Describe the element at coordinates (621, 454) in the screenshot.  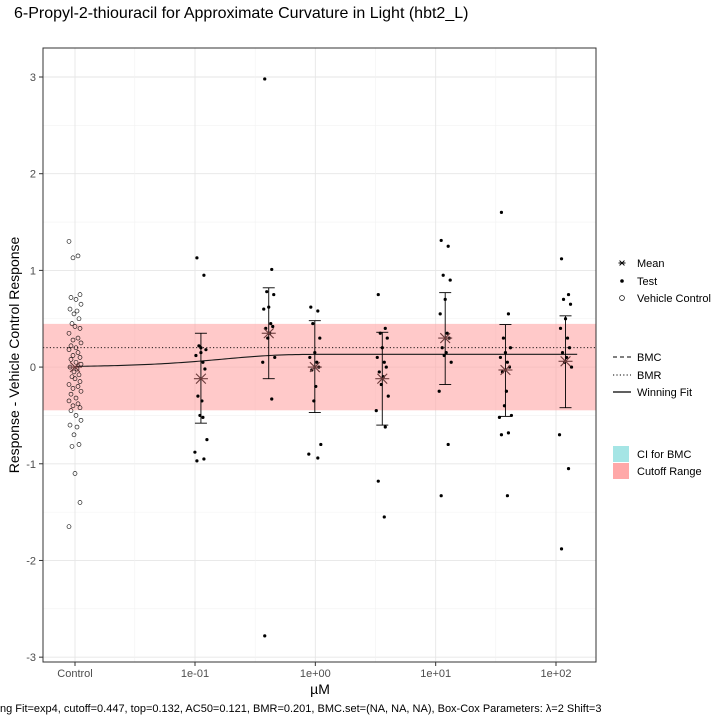
I see `legend-ci-swatch` at that location.